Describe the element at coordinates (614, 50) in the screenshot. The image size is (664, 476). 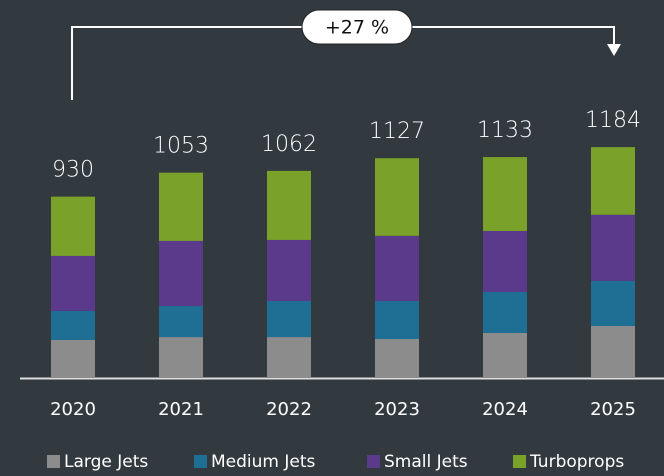
I see `arrow-head` at that location.